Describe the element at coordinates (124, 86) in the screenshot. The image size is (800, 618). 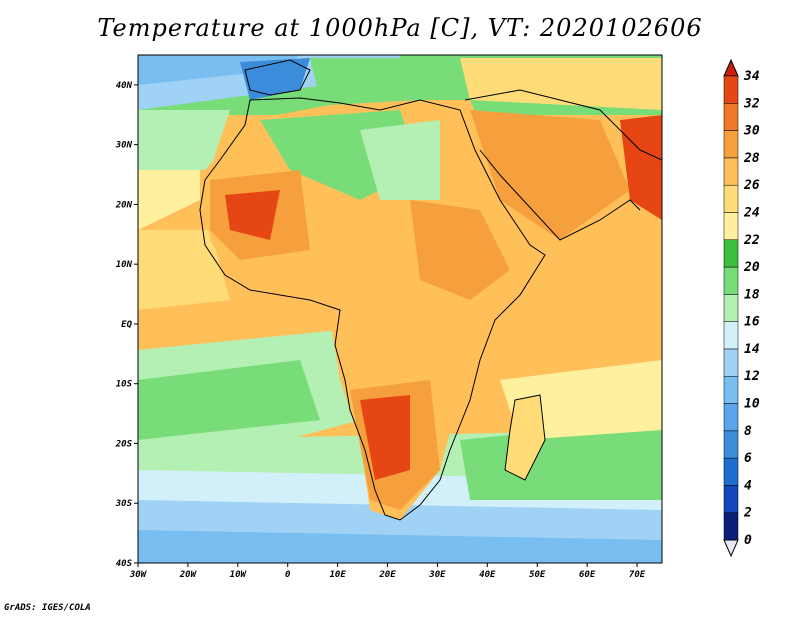
I see `y-tick-label: 40N` at that location.